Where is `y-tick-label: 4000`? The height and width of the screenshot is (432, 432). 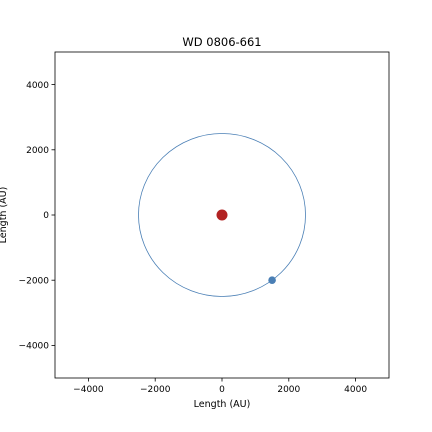
y-tick-label: 4000 is located at coordinates (37, 86).